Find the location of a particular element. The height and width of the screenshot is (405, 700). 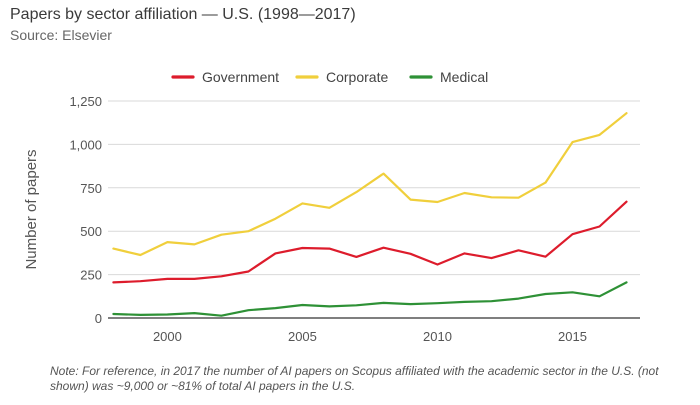

x-tick-label: 2010 is located at coordinates (437, 336).